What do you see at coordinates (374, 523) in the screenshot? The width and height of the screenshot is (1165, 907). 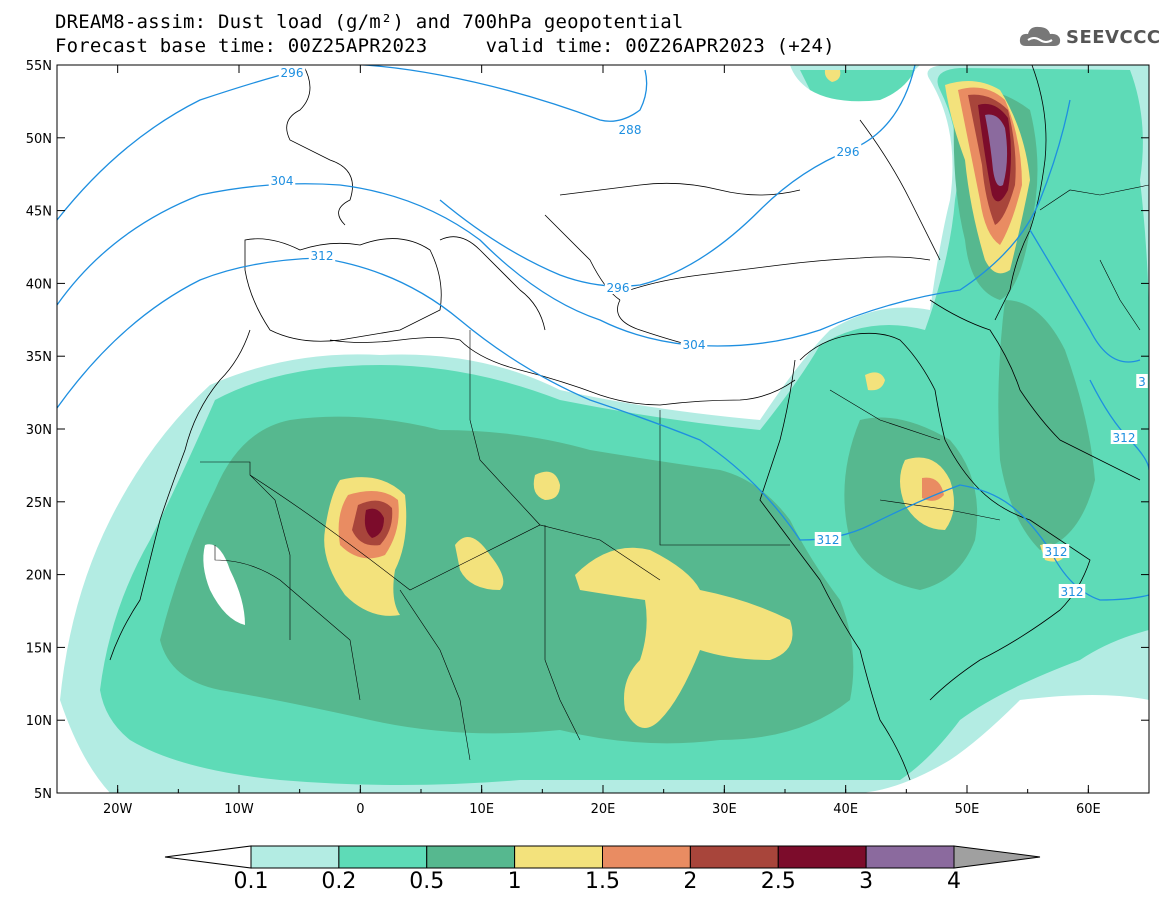 I see `dust-region-2.5-west` at bounding box center [374, 523].